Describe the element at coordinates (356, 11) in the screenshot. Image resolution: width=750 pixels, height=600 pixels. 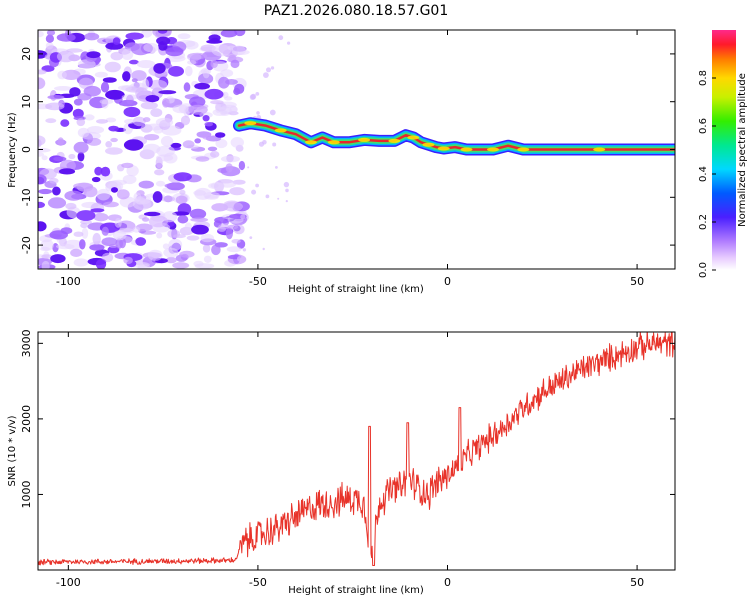
I see `chart-title: PAZ1.2026.080.18.57.G01` at that location.